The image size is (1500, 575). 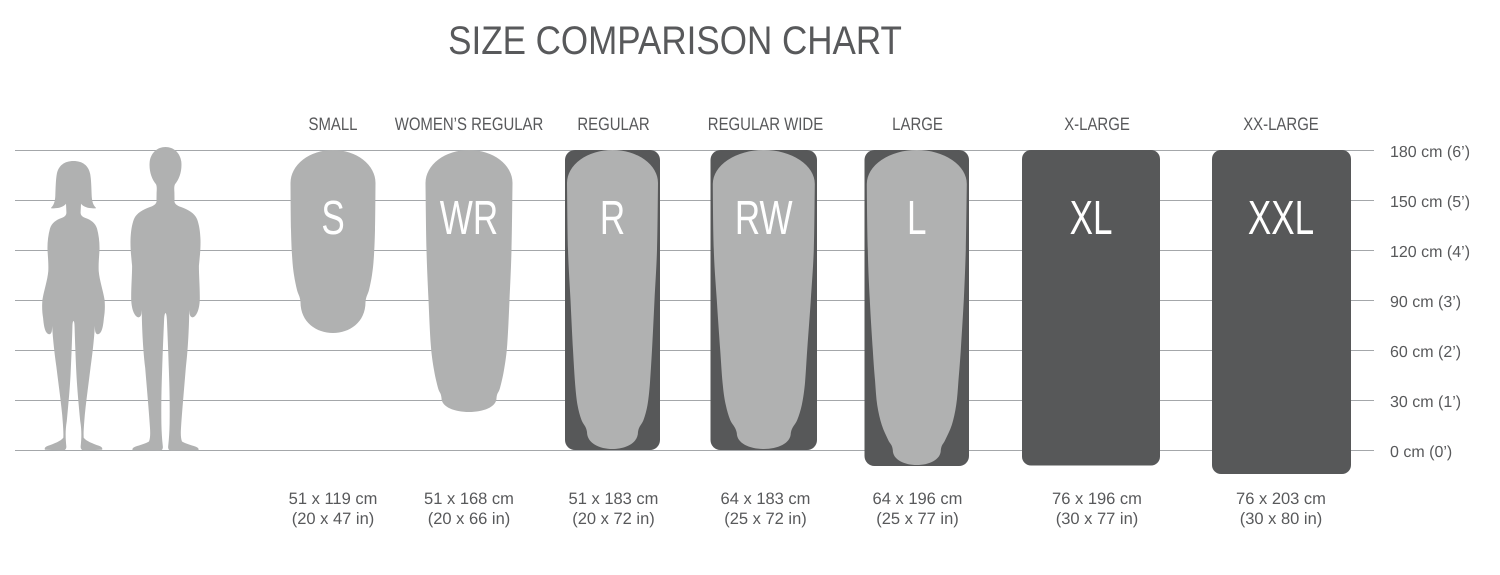 I want to click on svg-text: XL, so click(x=1091, y=218).